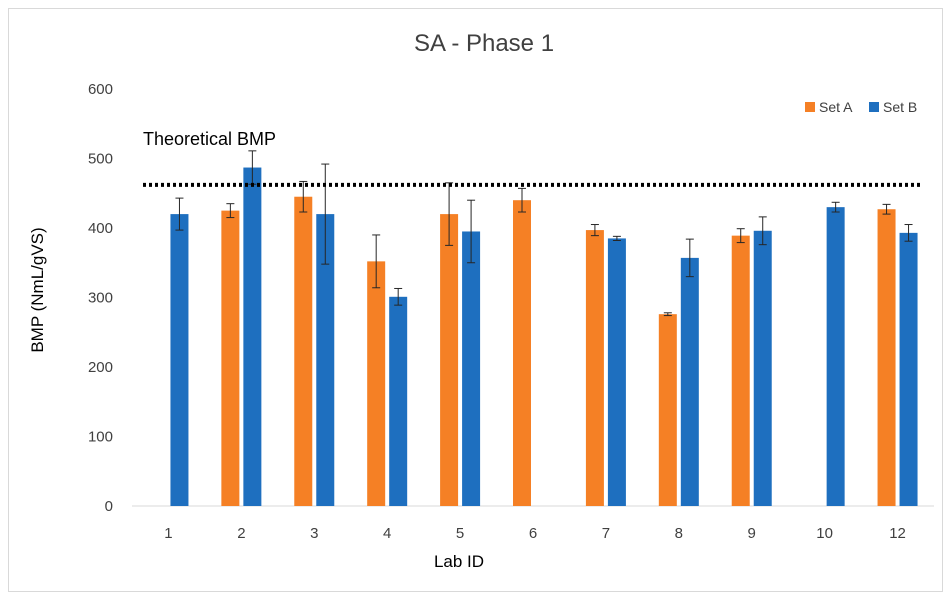 This screenshot has width=947, height=596. I want to click on chart-title: SA - Phase 1, so click(484, 43).